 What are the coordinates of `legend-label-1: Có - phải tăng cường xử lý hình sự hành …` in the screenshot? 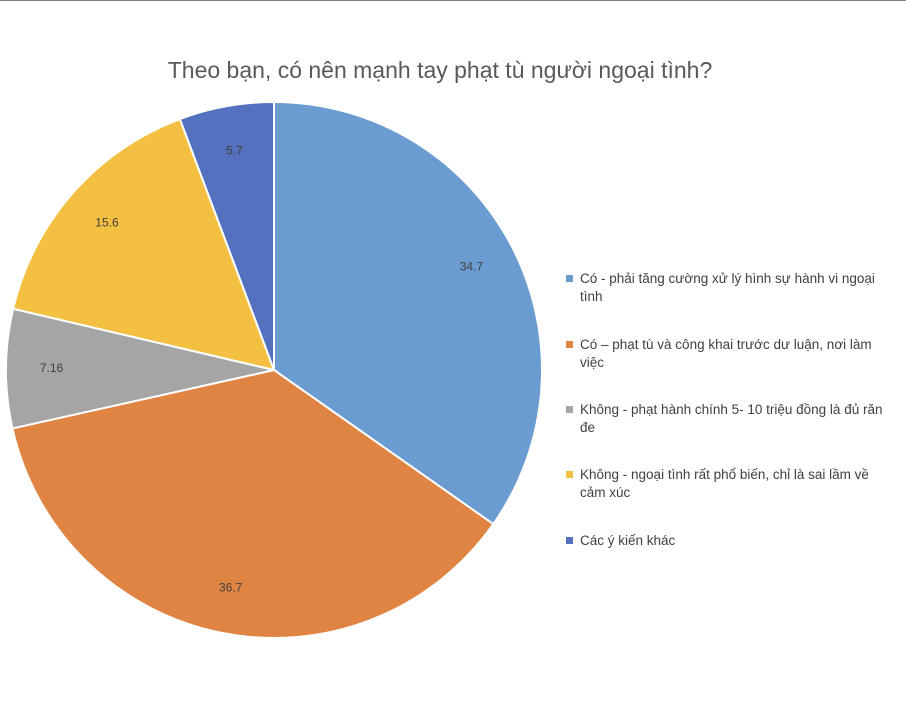 It's located at (727, 287).